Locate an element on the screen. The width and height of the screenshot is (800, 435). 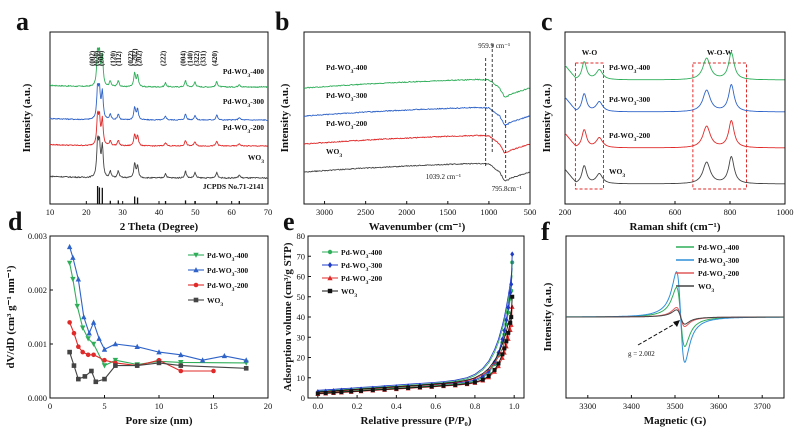
isotherm-desorption-line is located at coordinates (415, 329).